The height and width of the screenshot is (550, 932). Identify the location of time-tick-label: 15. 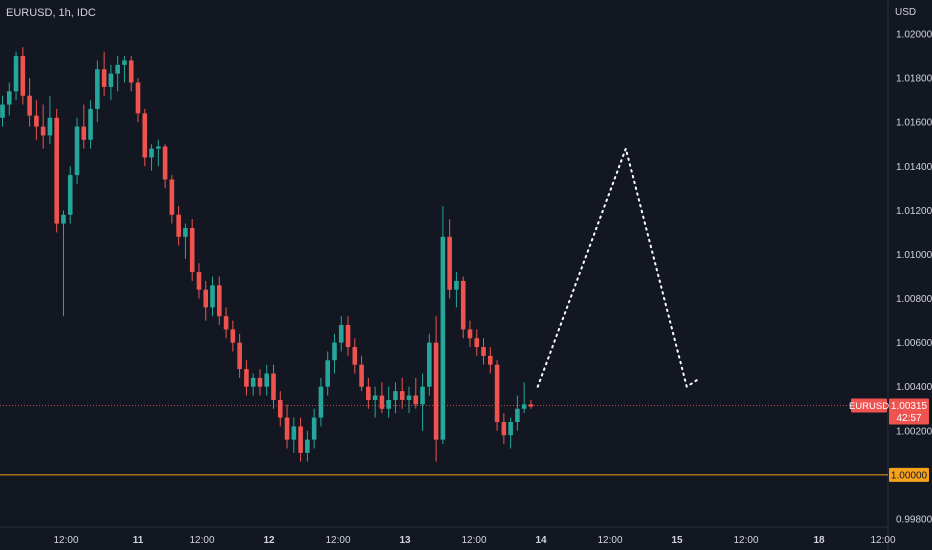
(677, 540).